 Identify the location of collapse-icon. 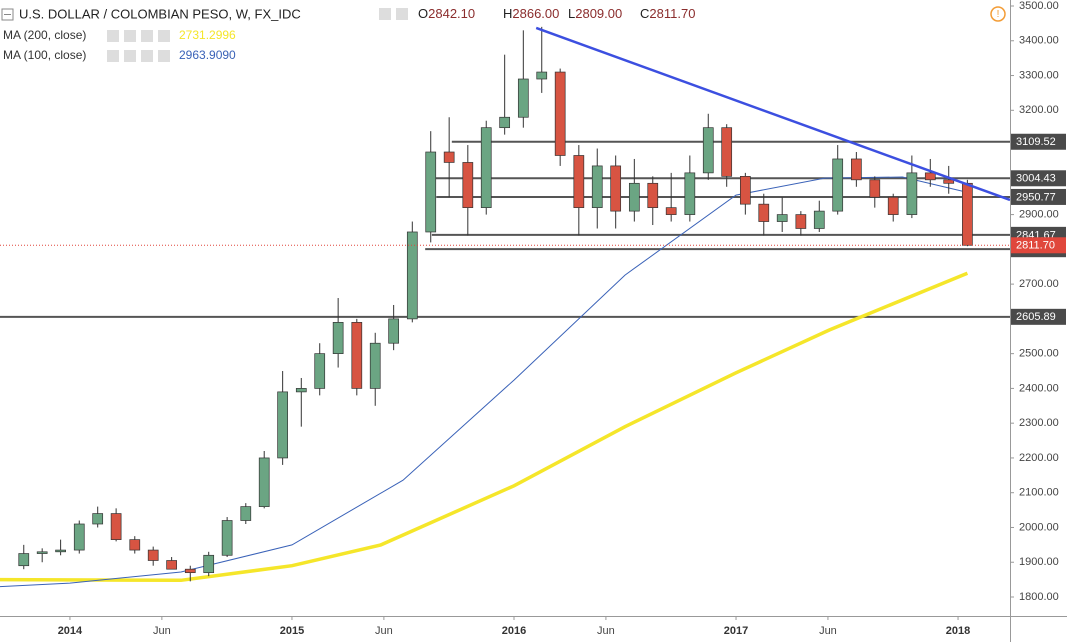
(7, 14).